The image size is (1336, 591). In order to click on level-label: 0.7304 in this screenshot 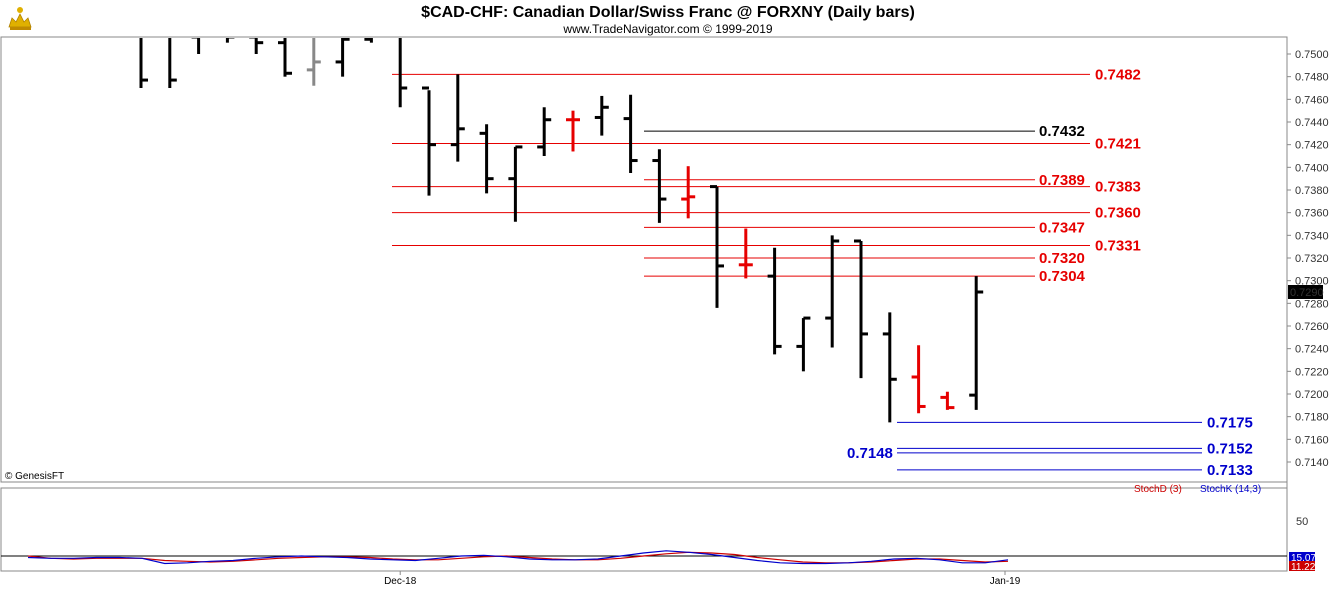, I will do `click(1062, 276)`.